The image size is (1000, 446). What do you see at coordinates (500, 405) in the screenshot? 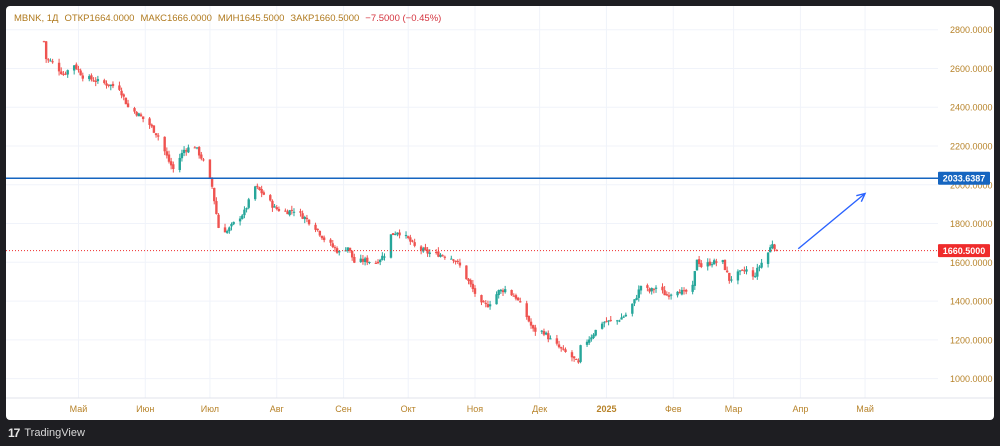
I see `time-axis: Май Июн Июл Авг Сен Окт Ноя Дек 2025 Фев Мар Апр Май` at bounding box center [500, 405].